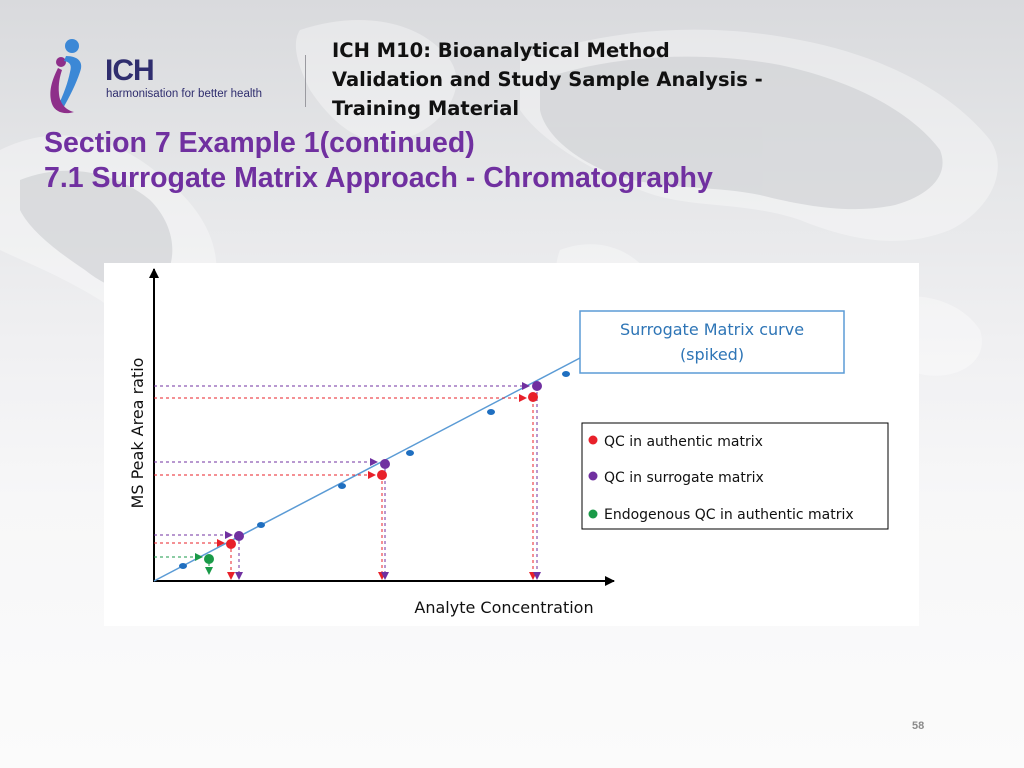 The height and width of the screenshot is (768, 1024). I want to click on curve-label-line-1: Surrogate Matrix curve, so click(712, 329).